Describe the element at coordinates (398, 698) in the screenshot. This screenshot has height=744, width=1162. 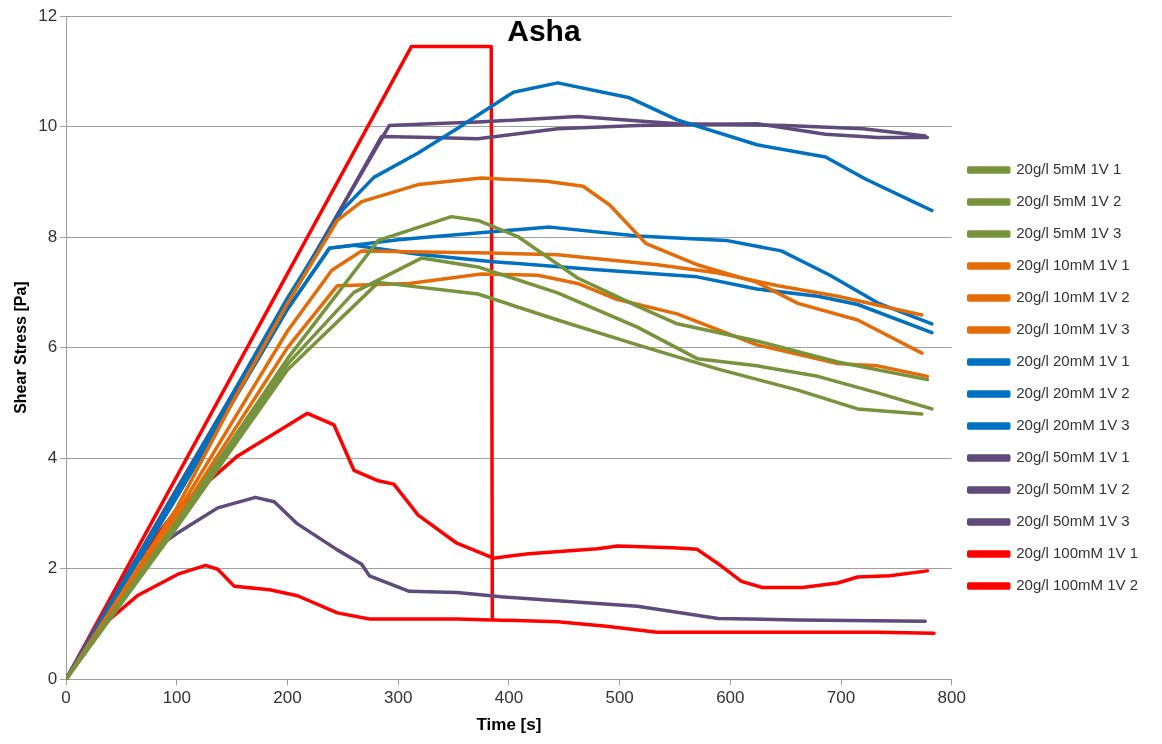
I see `x-tick-label: 300` at that location.